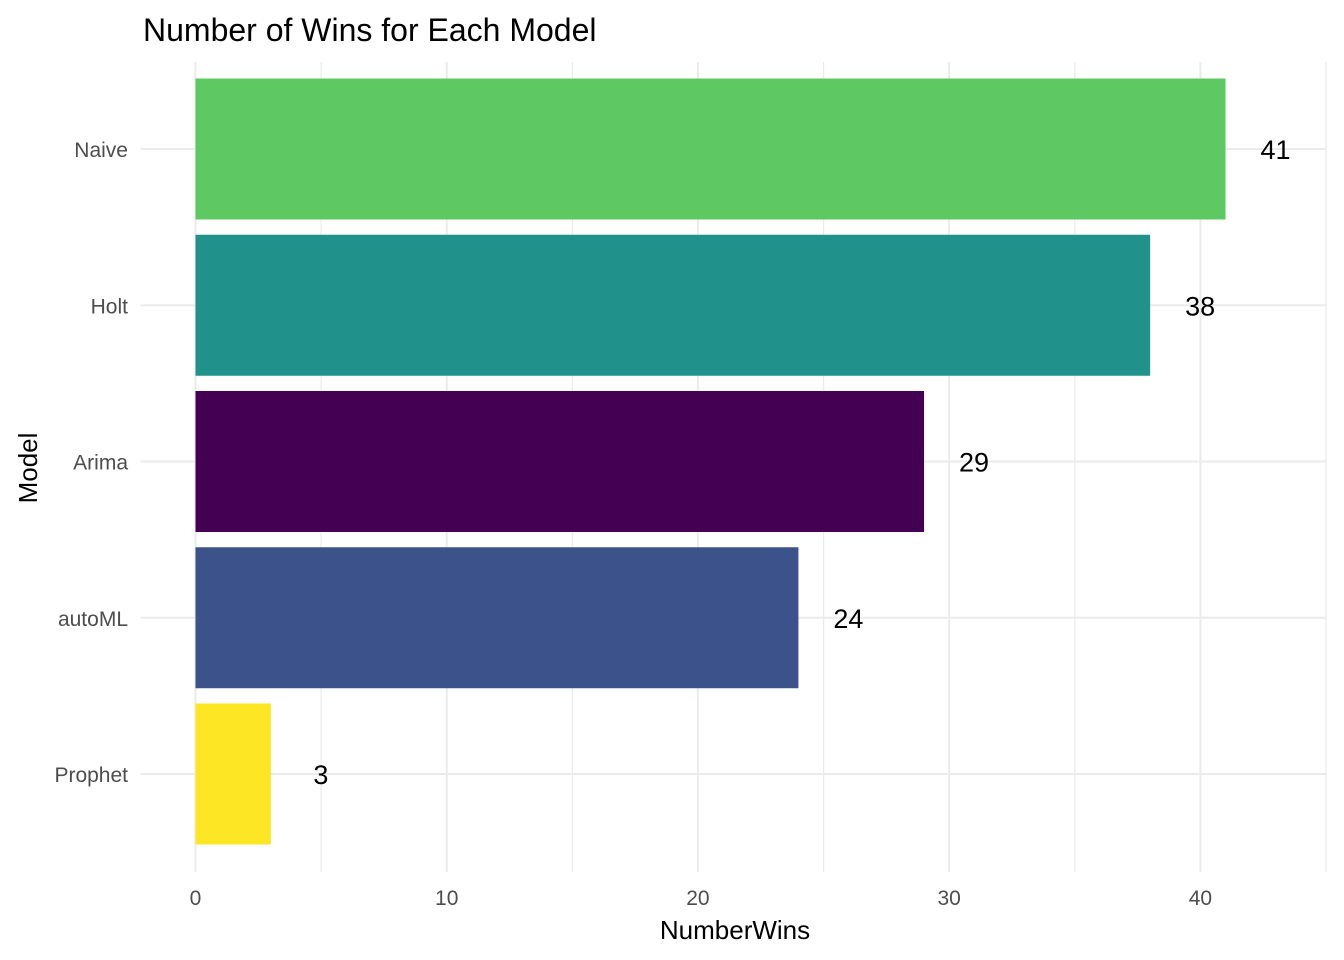 This screenshot has height=960, width=1344. I want to click on y-tick-labels: Naive Holt Arima autoML Prophet, so click(91, 463).